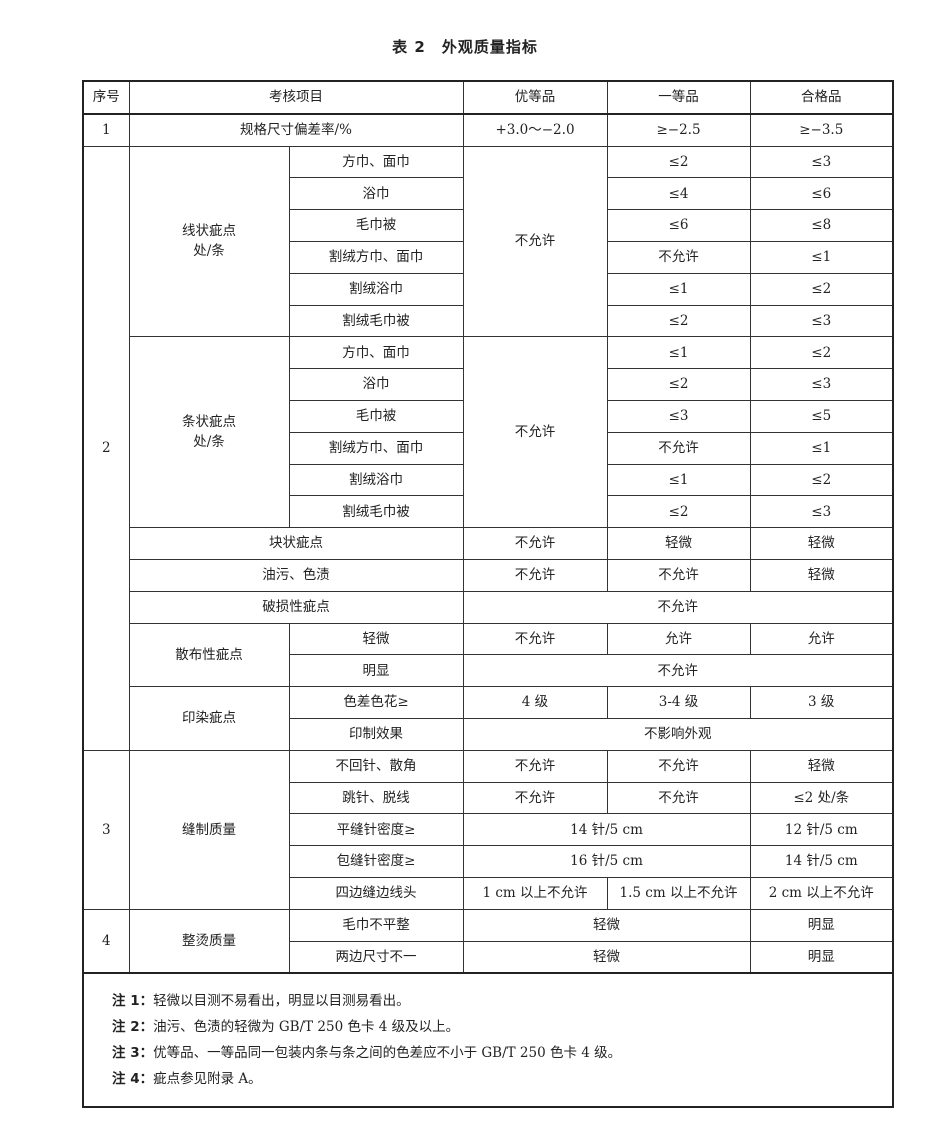  I want to click on note-text: 轻微以目测不易看出，明显以目测易看出。, so click(281, 1001).